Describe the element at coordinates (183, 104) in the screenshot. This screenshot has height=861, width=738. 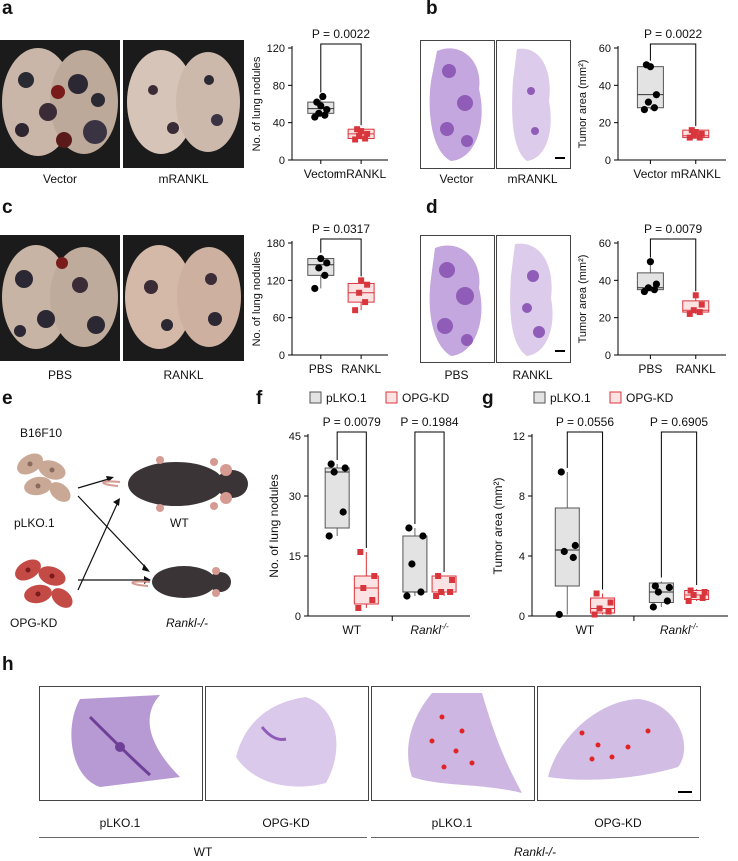
I see `lung-photo-mrankl` at that location.